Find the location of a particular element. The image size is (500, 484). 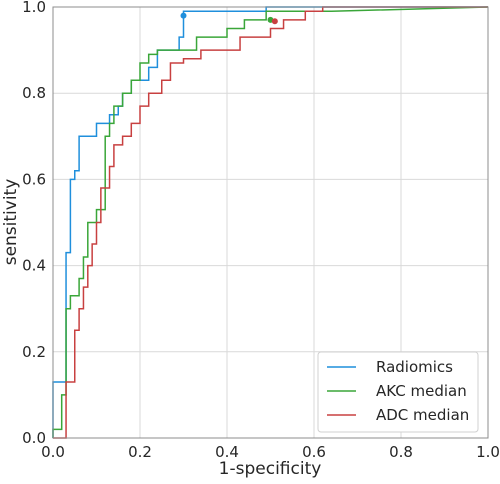

x-tick-label: 0.8 is located at coordinates (401, 452).